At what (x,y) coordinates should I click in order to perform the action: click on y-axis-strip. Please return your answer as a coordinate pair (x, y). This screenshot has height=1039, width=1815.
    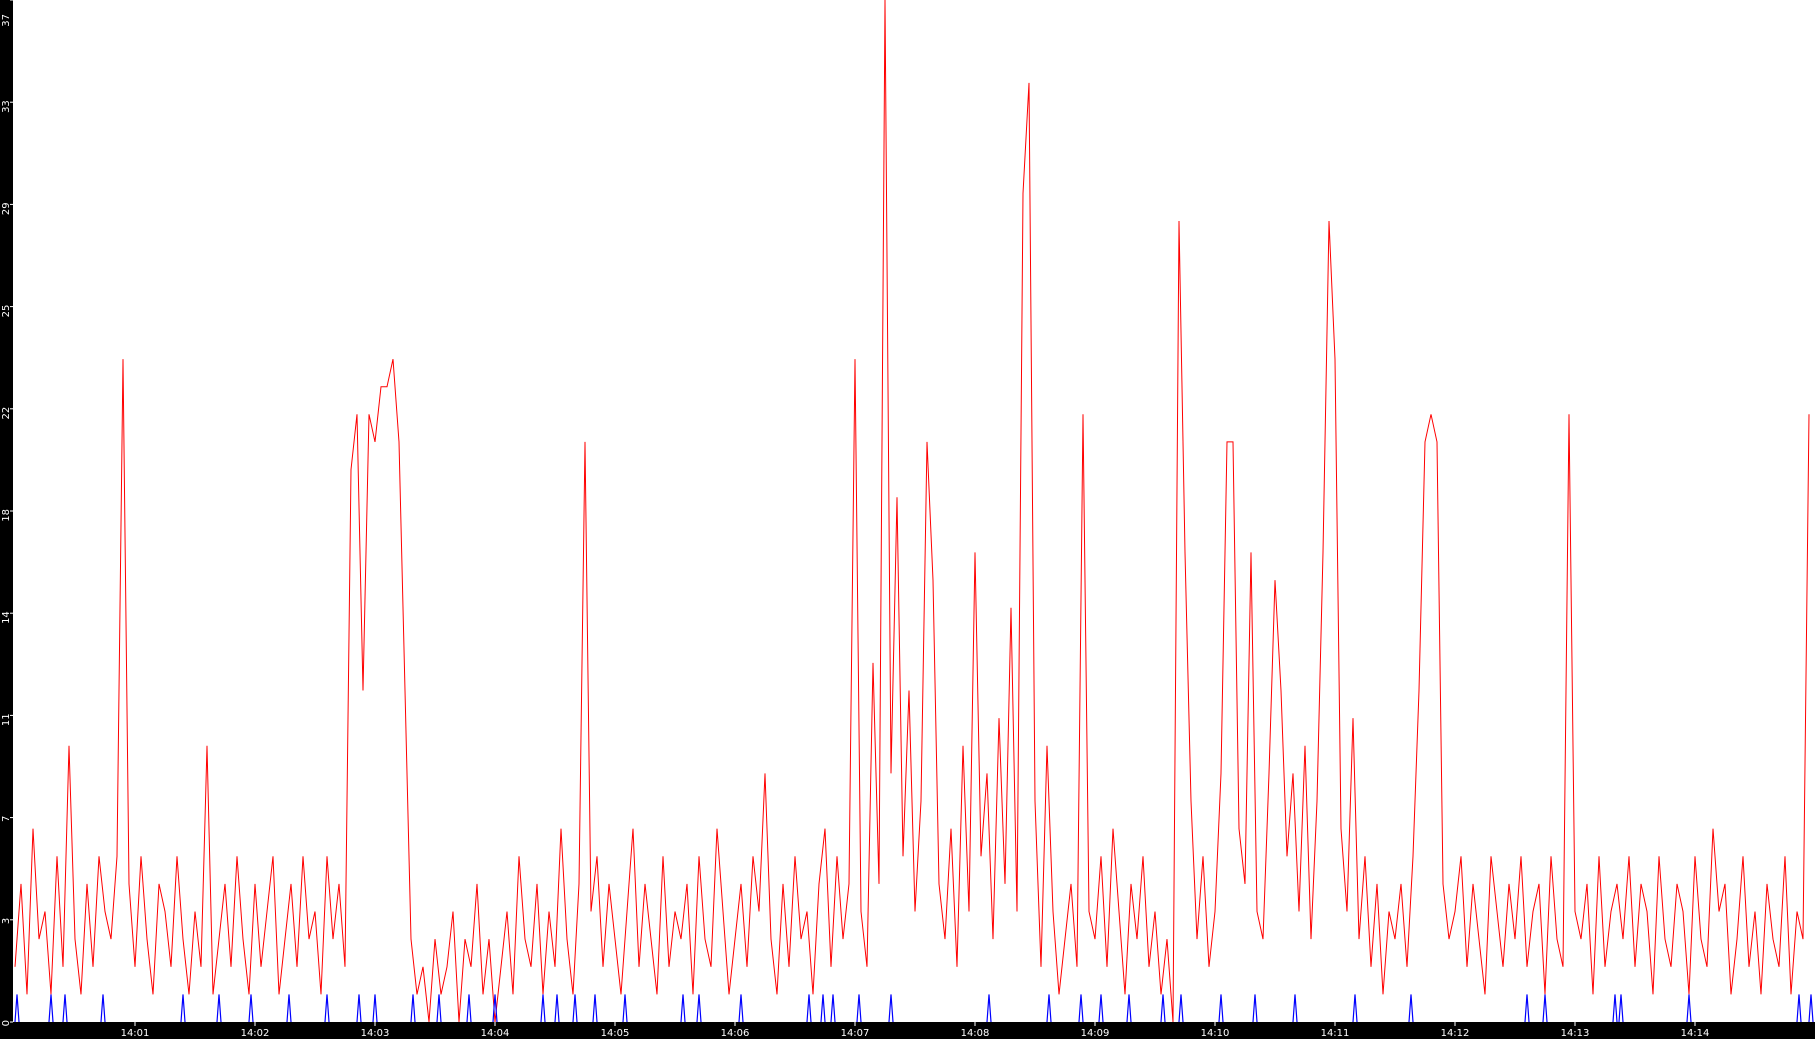
    Looking at the image, I should click on (6, 519).